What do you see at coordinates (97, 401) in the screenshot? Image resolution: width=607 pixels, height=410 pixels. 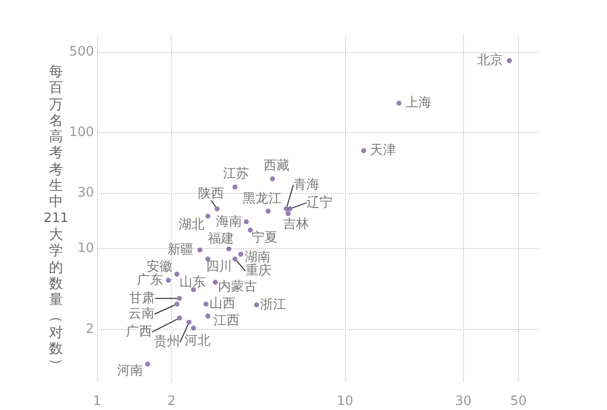 I see `x-tick-label: 1` at bounding box center [97, 401].